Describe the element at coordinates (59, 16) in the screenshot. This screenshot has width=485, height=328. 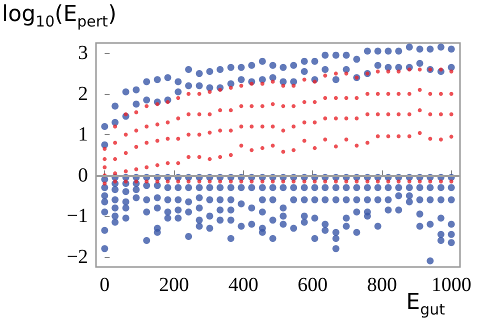
I see `y-axis-title: log$_{10}$(E$_{pert}$)` at that location.